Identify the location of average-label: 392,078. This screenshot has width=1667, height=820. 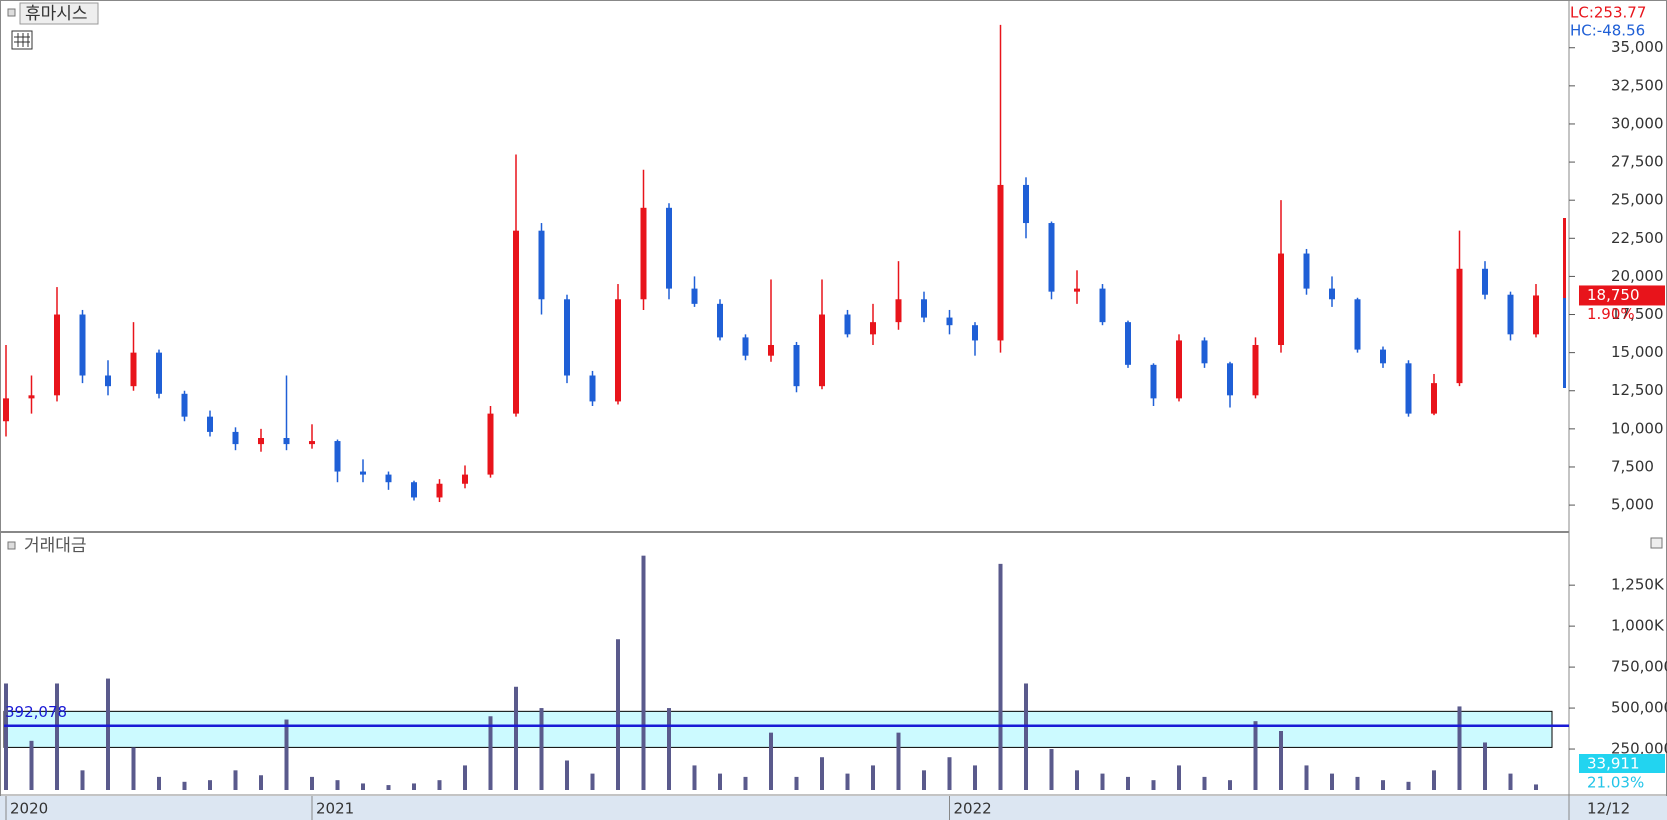
(36, 712).